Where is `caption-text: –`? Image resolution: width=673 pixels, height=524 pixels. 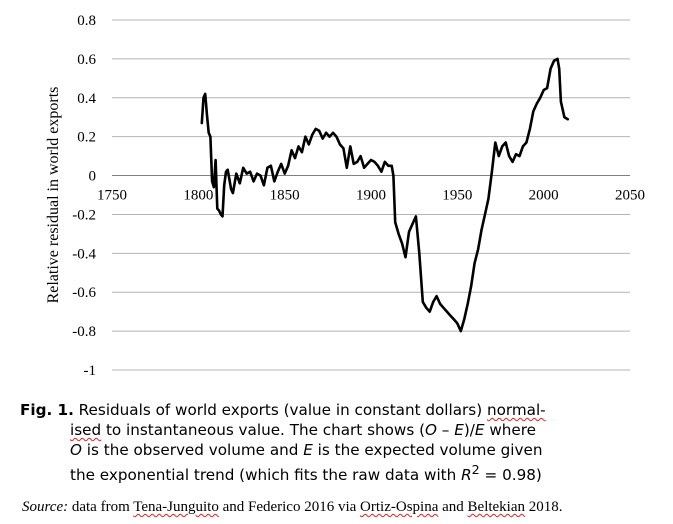
caption-text: – is located at coordinates (445, 430).